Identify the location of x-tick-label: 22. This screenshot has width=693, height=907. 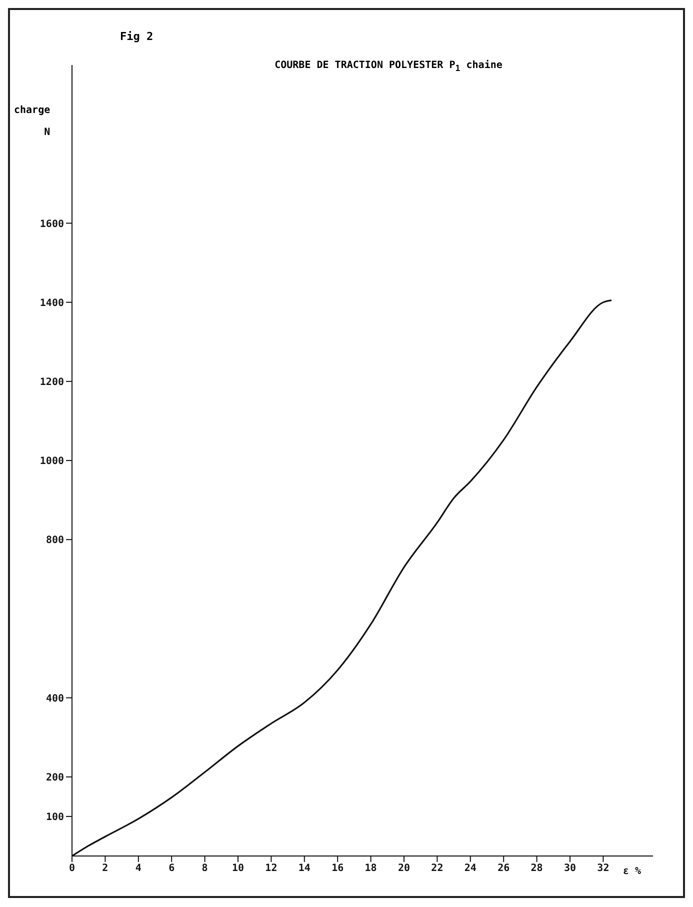
(437, 868).